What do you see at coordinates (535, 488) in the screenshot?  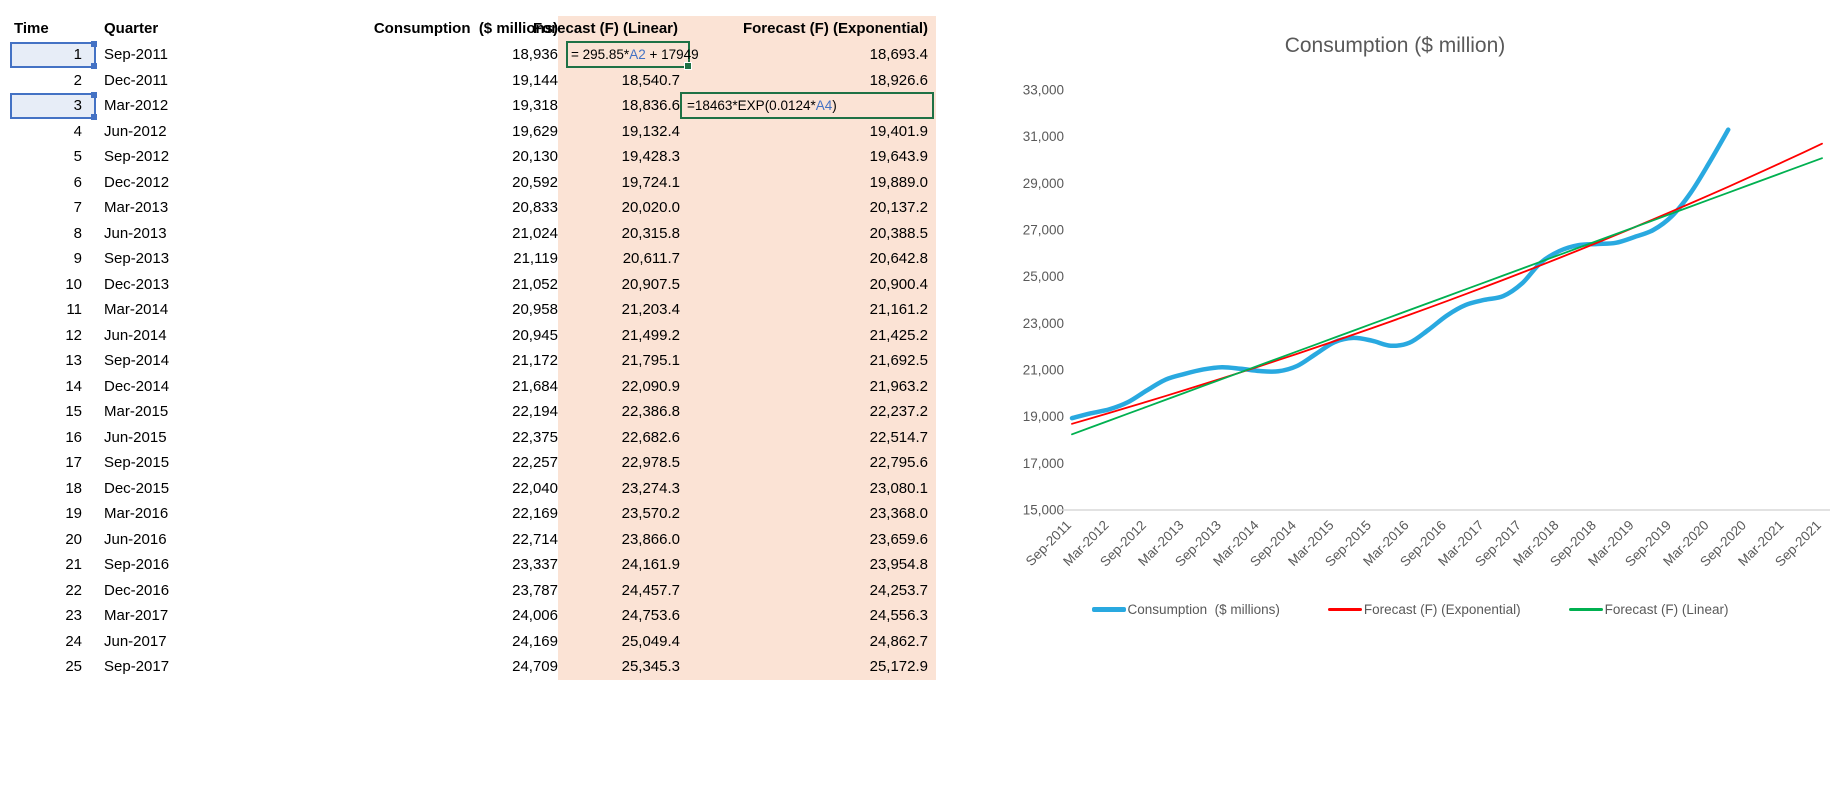 I see `cell-consumption: 22,040` at bounding box center [535, 488].